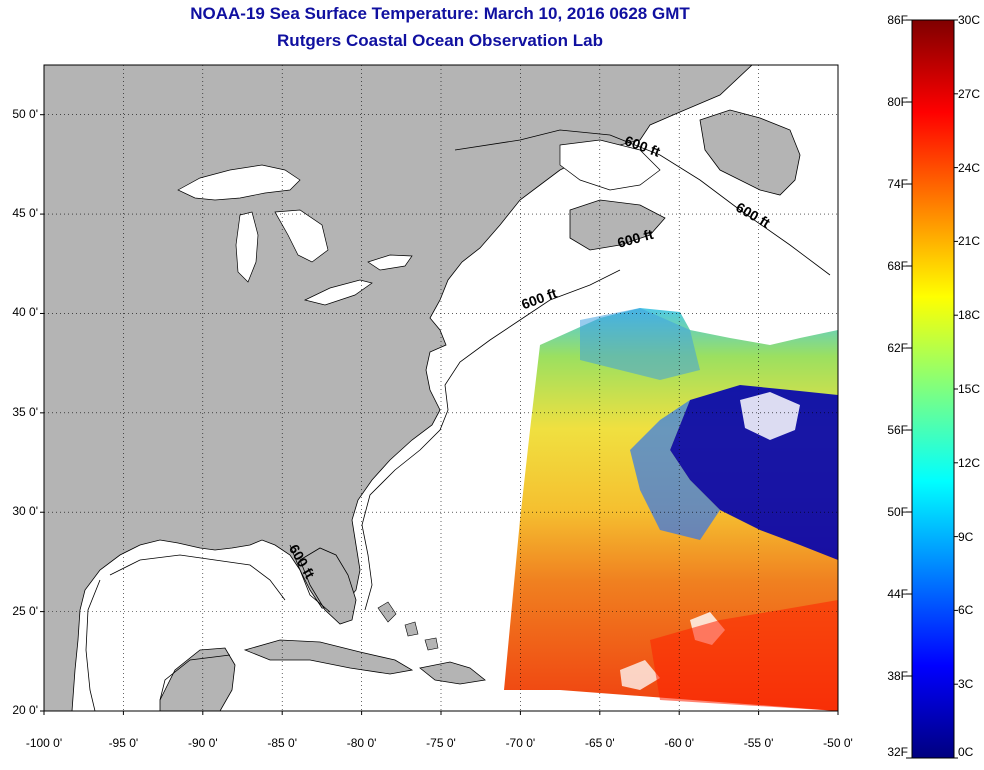  I want to click on colorbar-f-label: 80F, so click(897, 102).